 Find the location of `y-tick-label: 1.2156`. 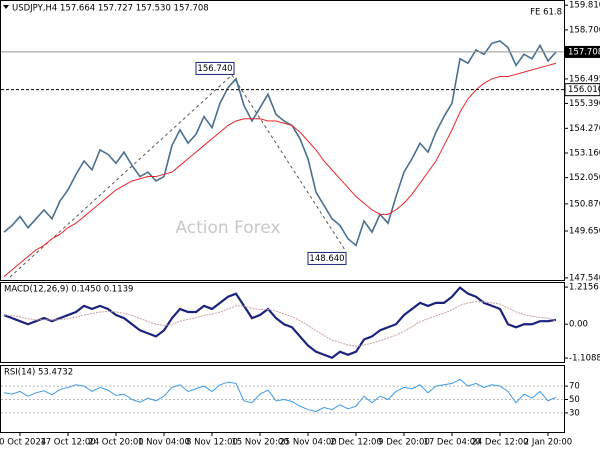

y-tick-label: 1.2156 is located at coordinates (584, 288).